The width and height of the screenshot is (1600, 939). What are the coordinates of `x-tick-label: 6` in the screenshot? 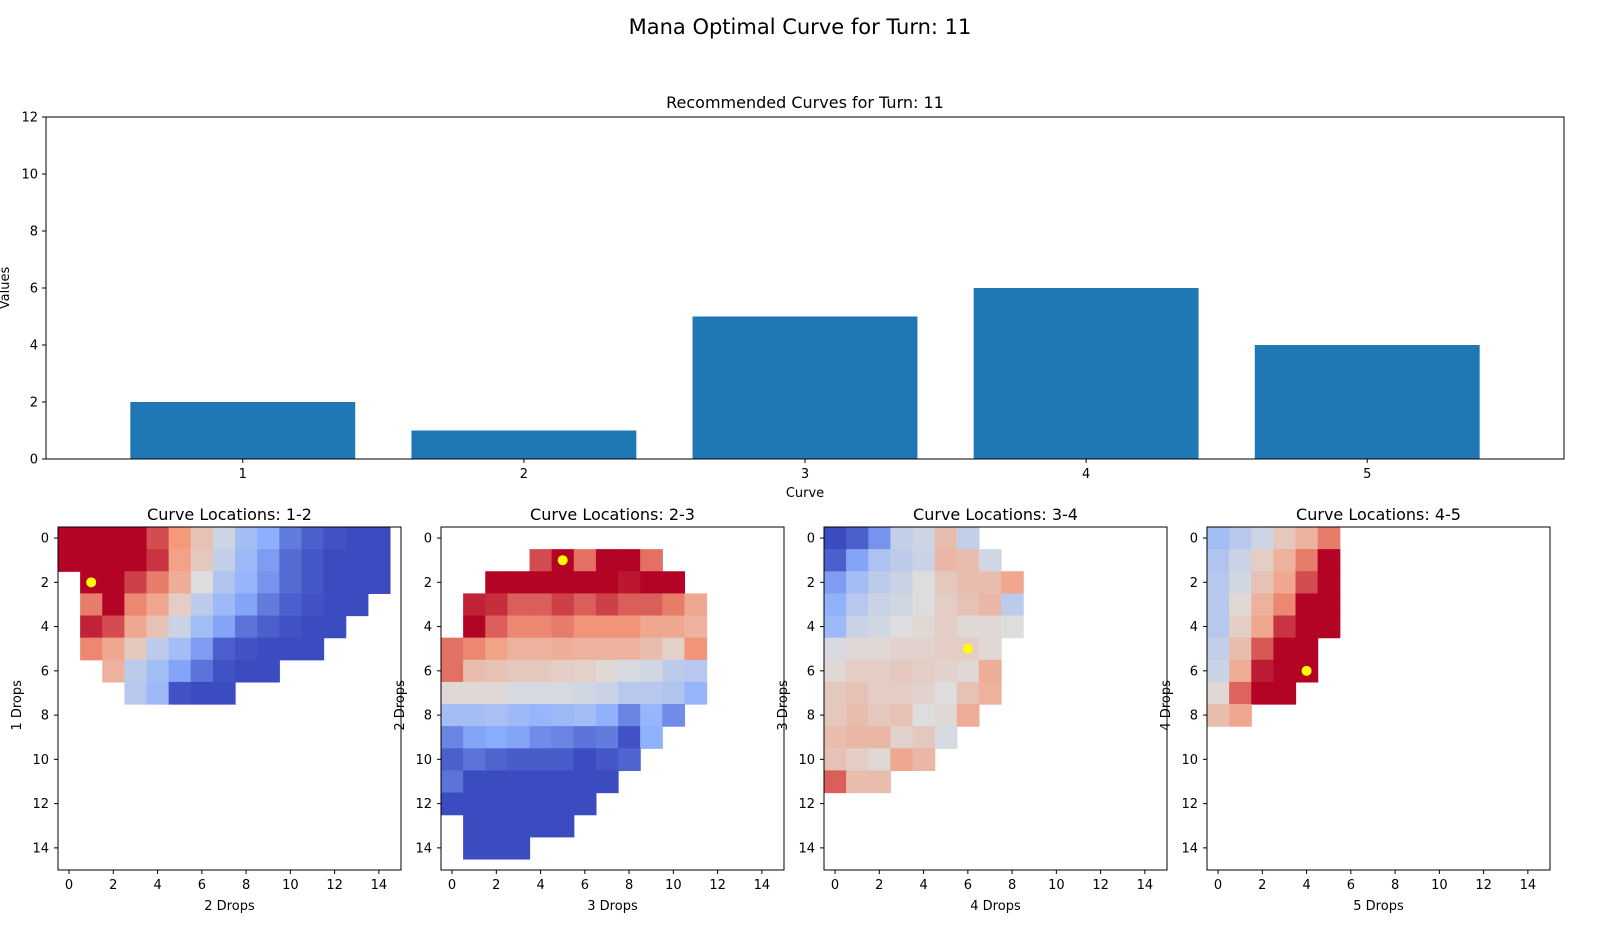 It's located at (1351, 885).